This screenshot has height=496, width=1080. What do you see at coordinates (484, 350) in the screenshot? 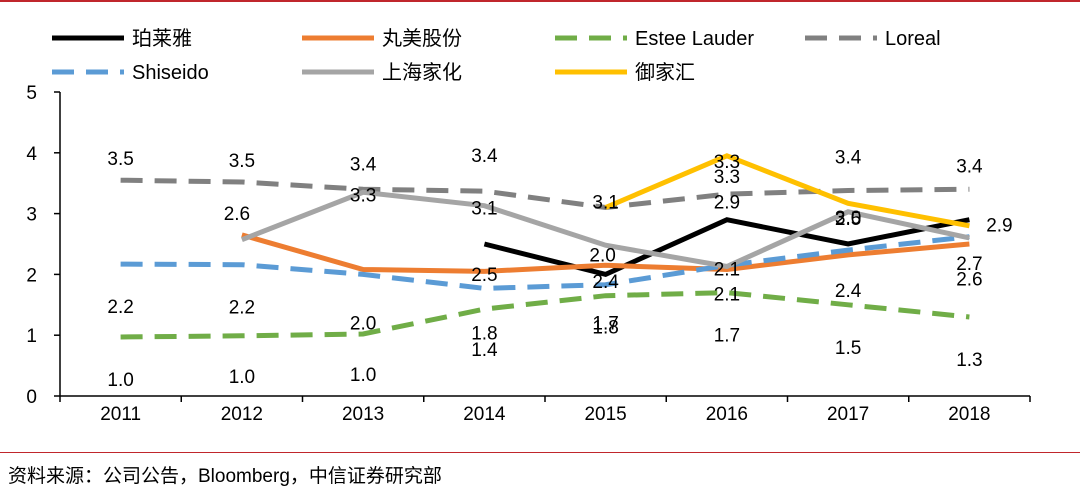
I see `data-label-estee-lauder: 1.4` at bounding box center [484, 350].